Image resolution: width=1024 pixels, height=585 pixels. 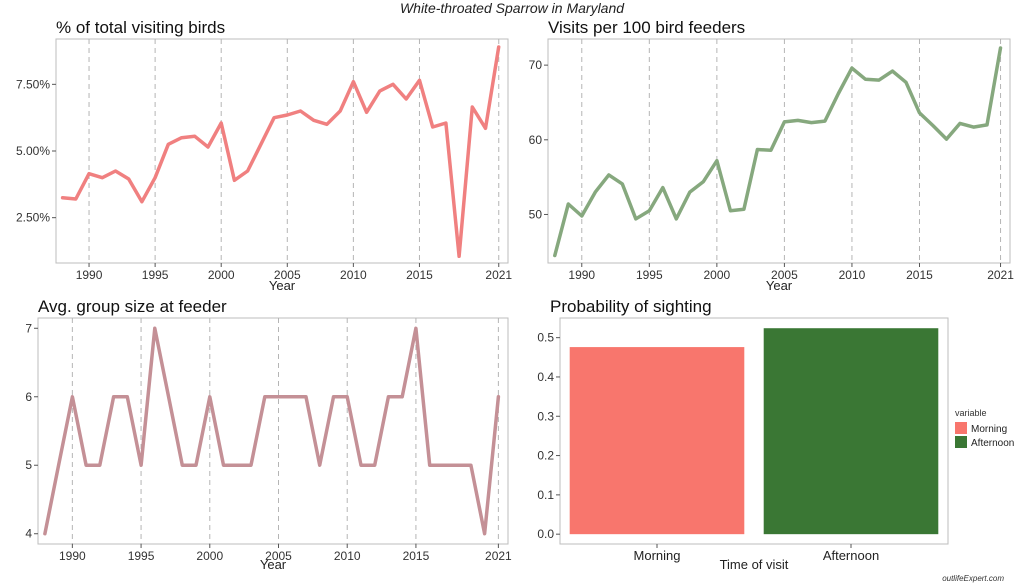 I want to click on chart-title: Probability of sighting, so click(x=631, y=306).